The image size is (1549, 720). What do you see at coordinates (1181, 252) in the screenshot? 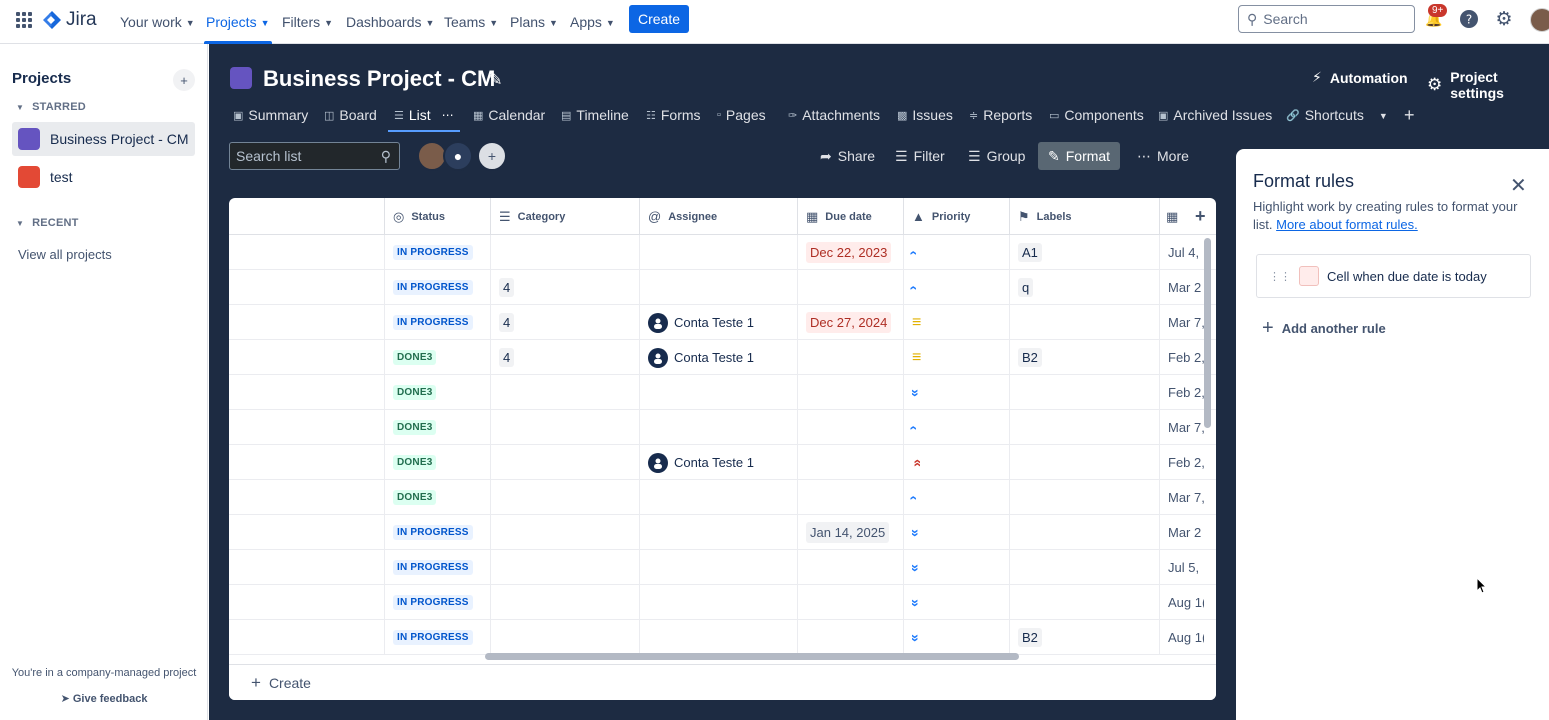
I see `created-date-cell: Jul 4,` at bounding box center [1181, 252].